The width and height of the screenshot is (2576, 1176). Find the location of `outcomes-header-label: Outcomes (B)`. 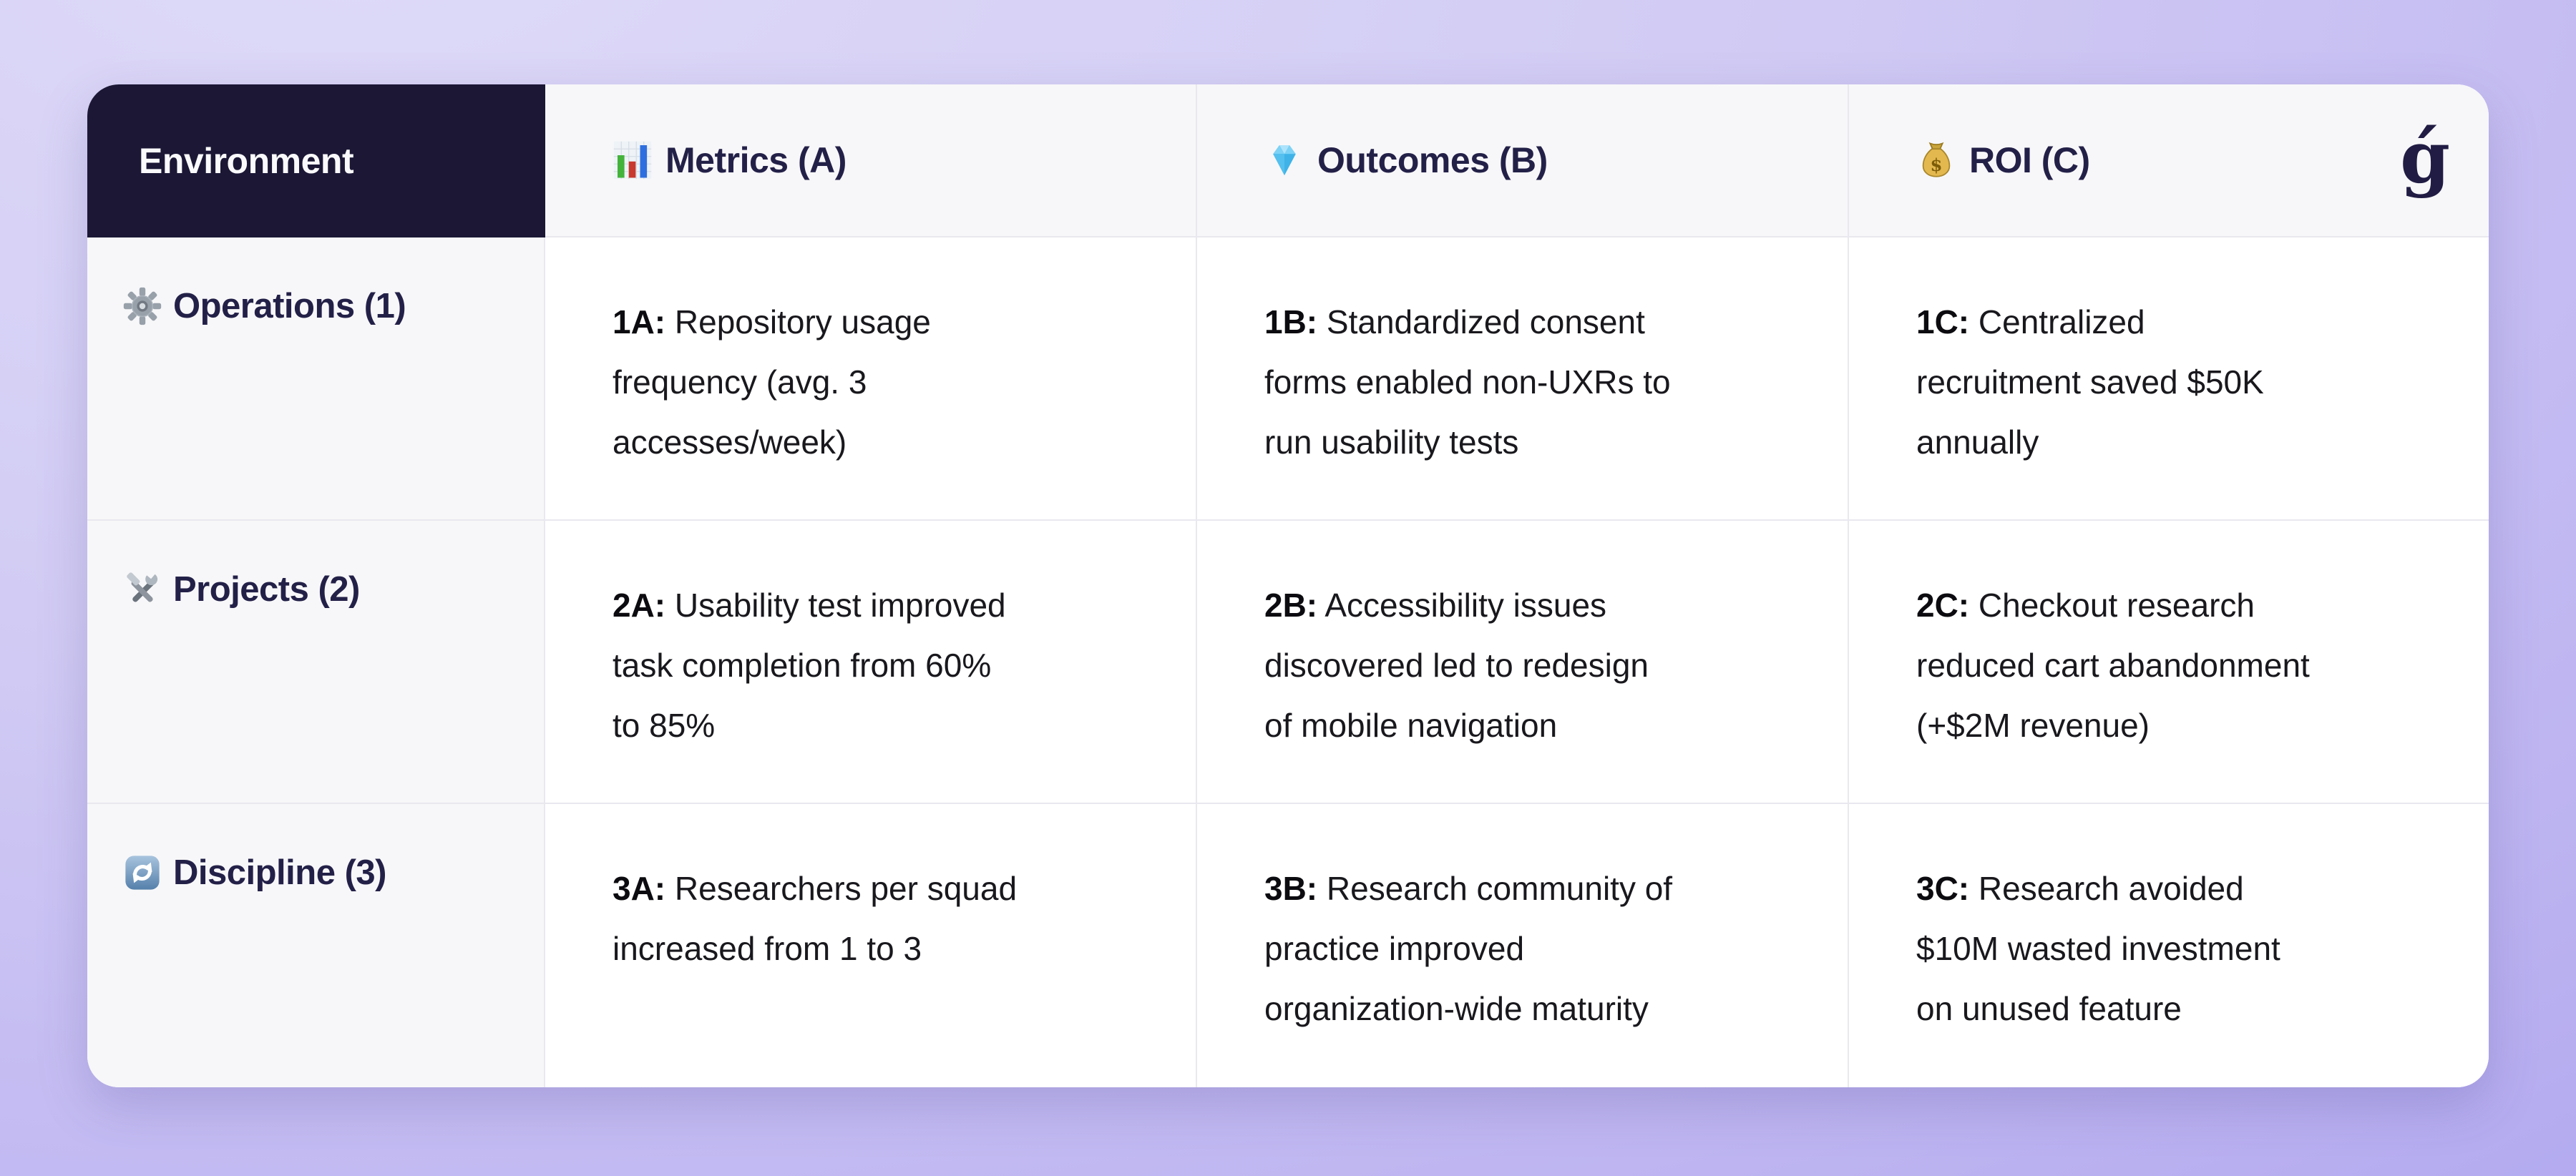

outcomes-header-label: Outcomes (B) is located at coordinates (1432, 160).